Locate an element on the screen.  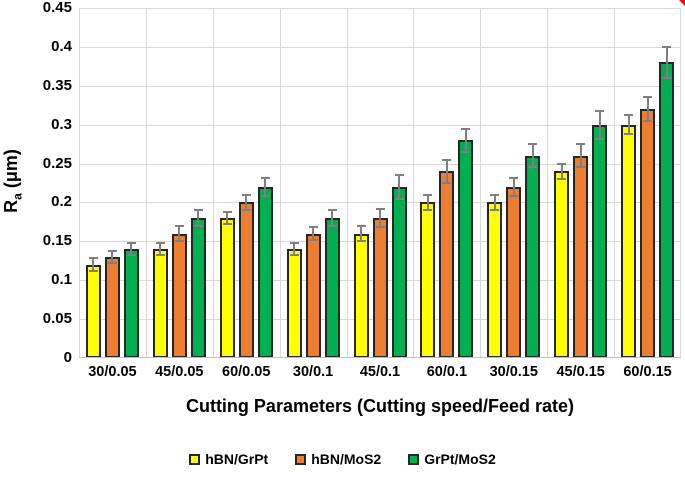
legend-label: hBN/GrPt is located at coordinates (237, 459).